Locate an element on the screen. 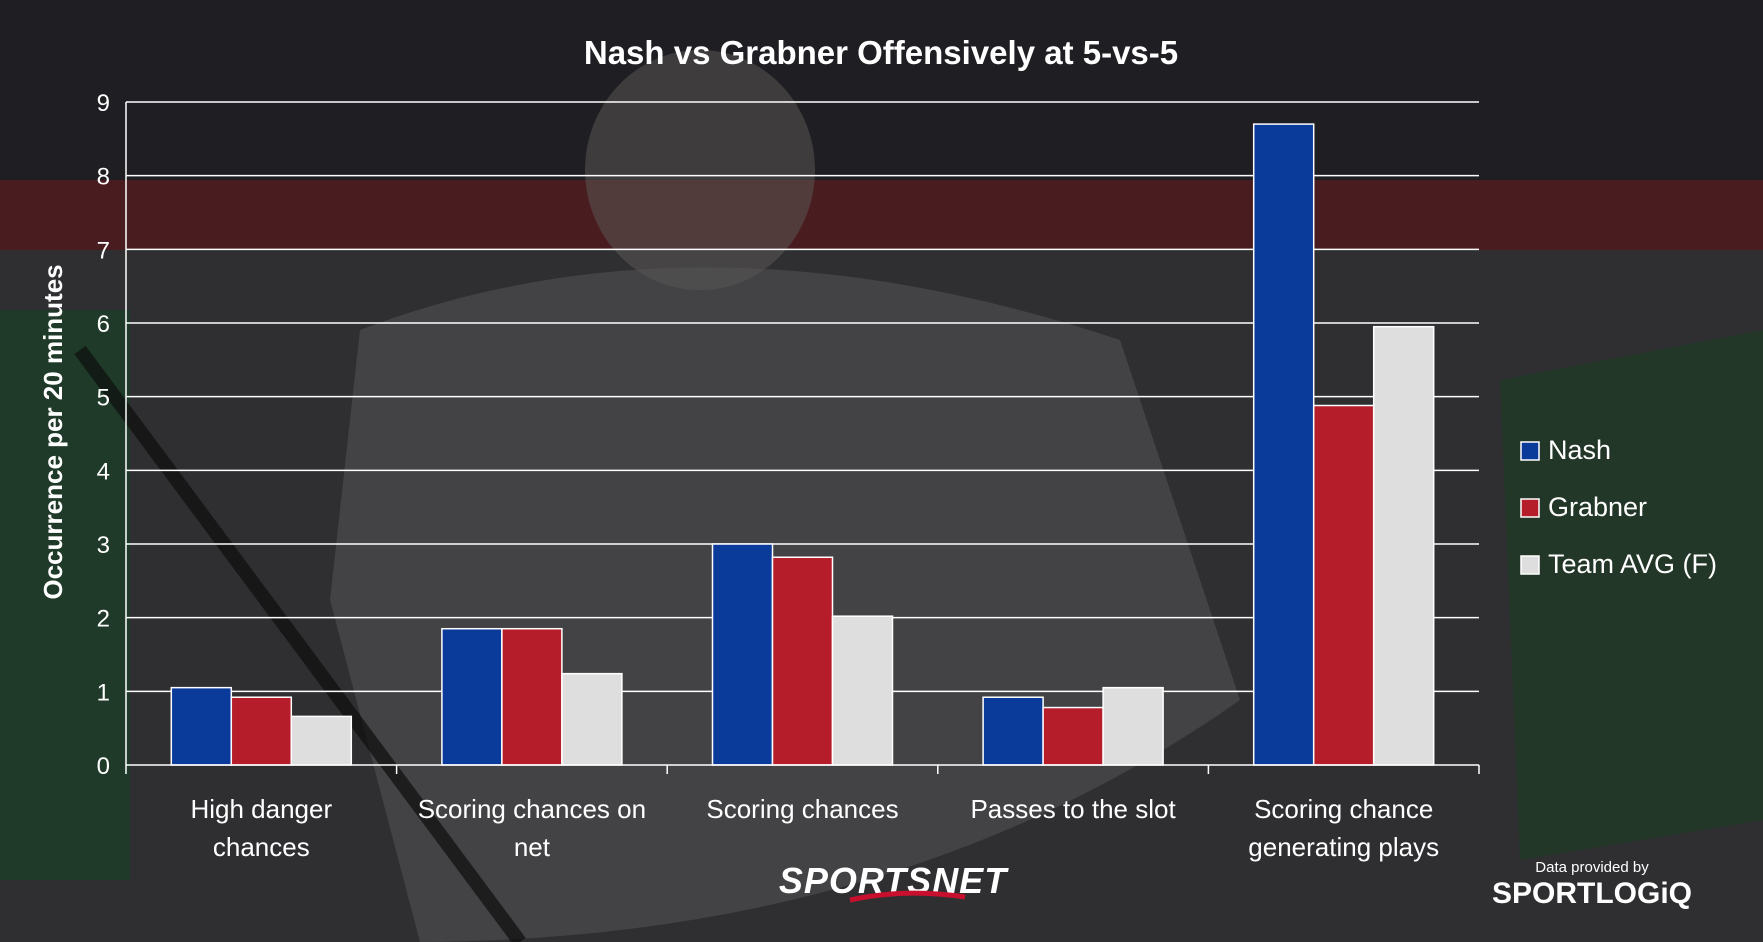  chart-title: Nash vs Grabner Offensively at 5-vs-5 is located at coordinates (881, 52).